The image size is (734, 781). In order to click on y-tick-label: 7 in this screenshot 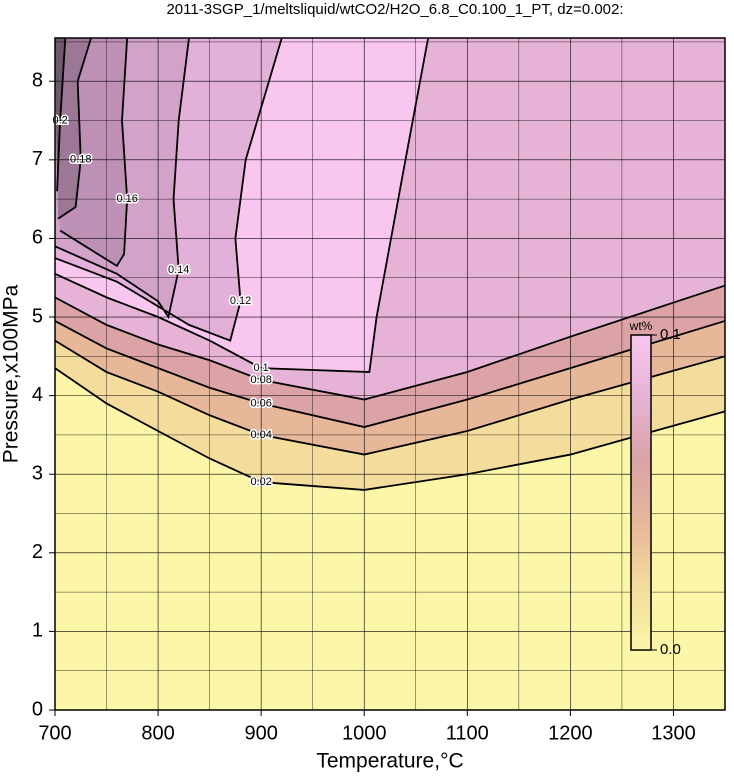, I will do `click(37, 159)`.